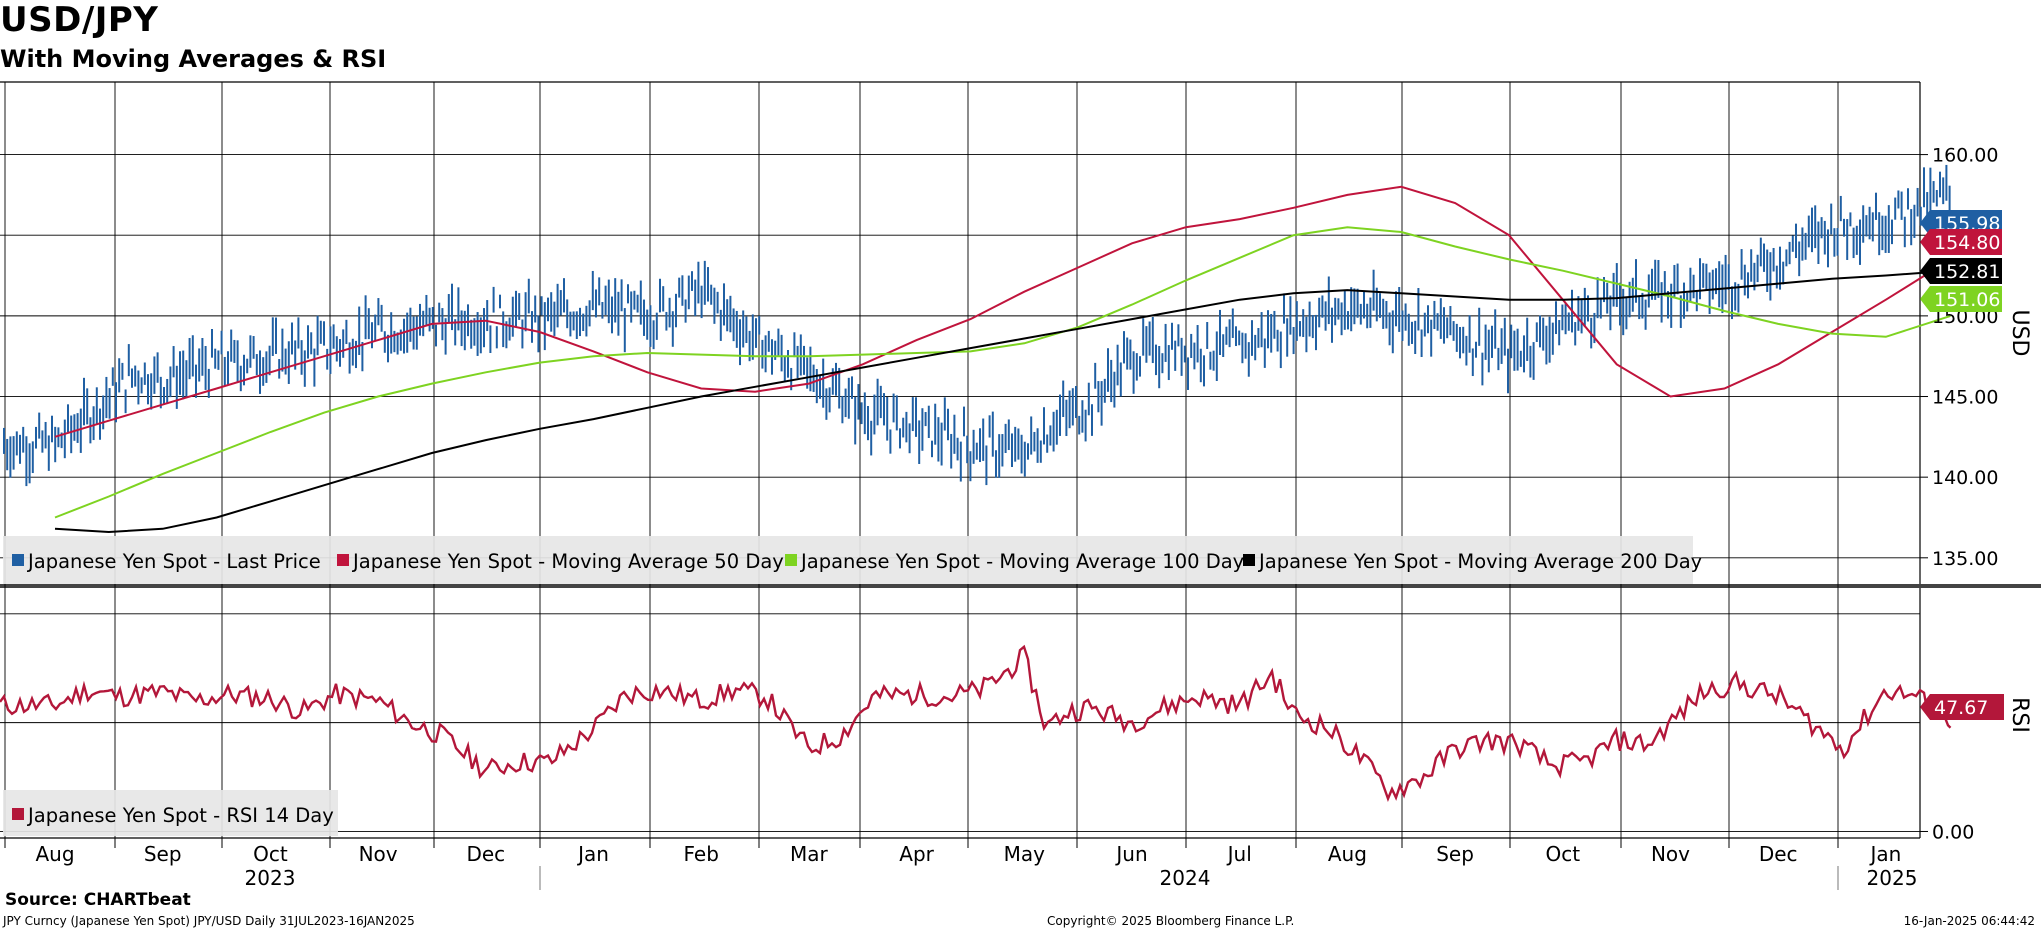 This screenshot has width=2041, height=932. What do you see at coordinates (1025, 854) in the screenshot?
I see `month-label: May` at bounding box center [1025, 854].